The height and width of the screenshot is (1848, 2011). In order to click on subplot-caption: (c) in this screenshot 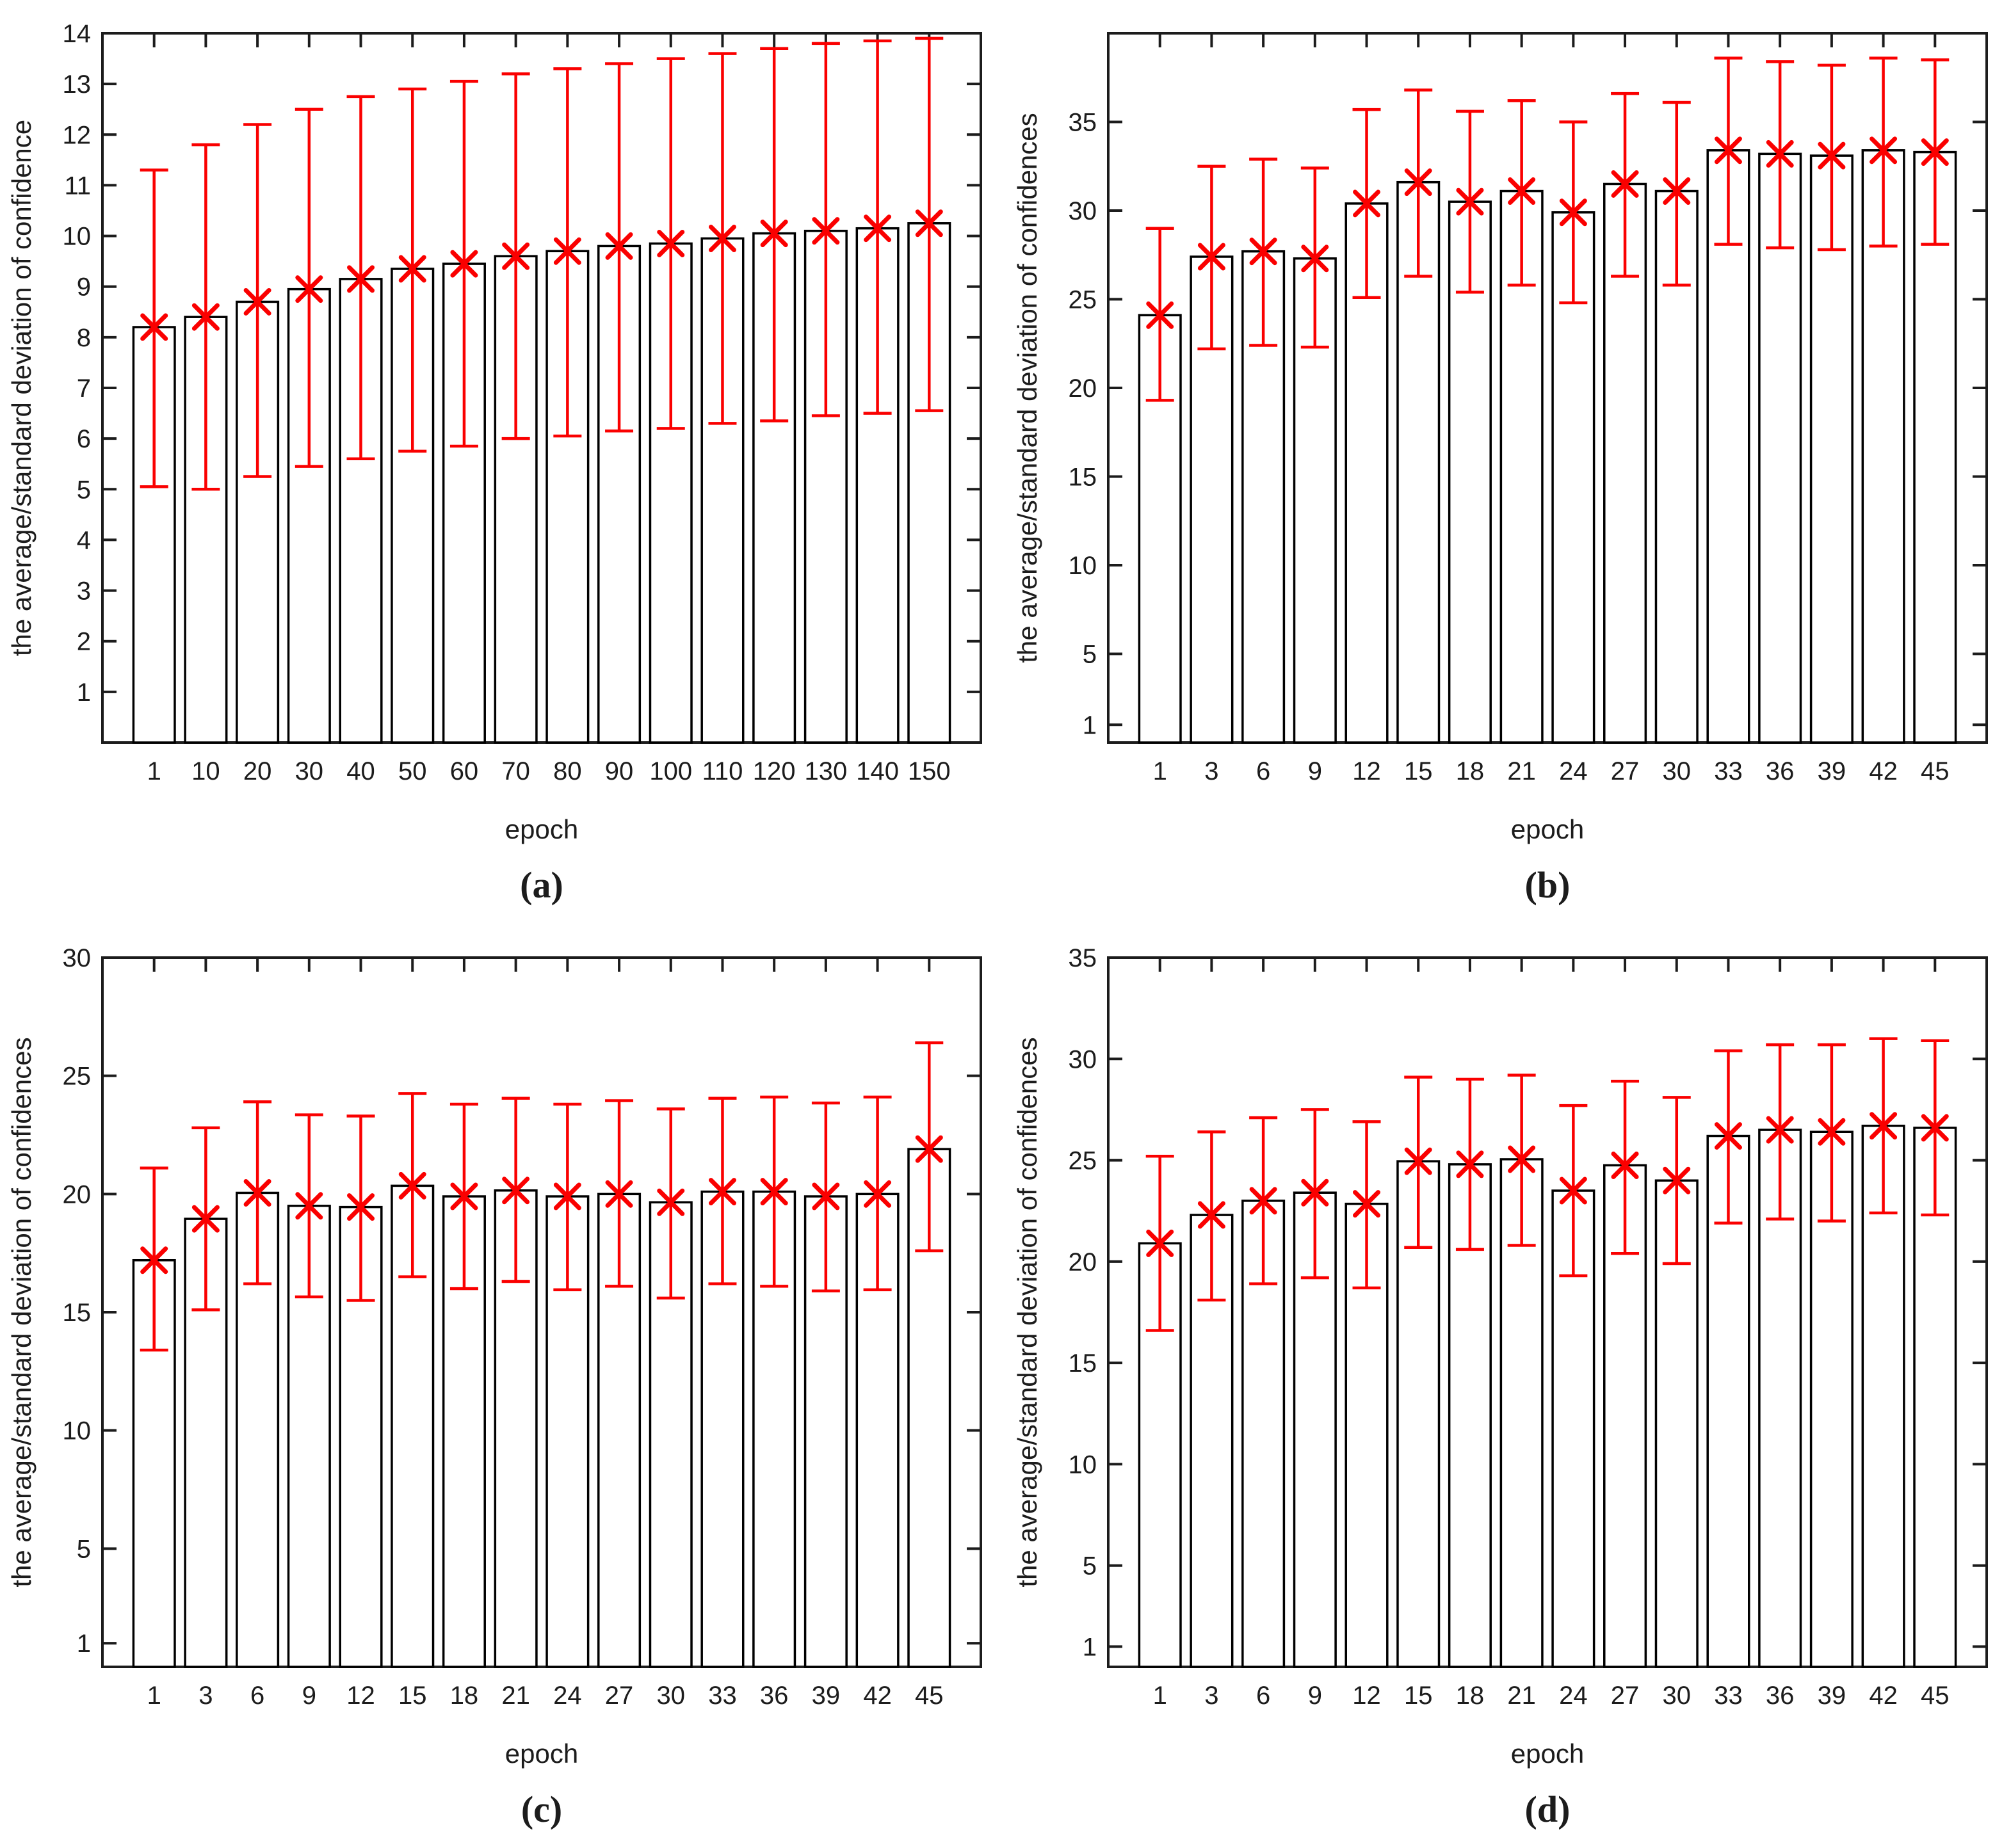, I will do `click(541, 1809)`.